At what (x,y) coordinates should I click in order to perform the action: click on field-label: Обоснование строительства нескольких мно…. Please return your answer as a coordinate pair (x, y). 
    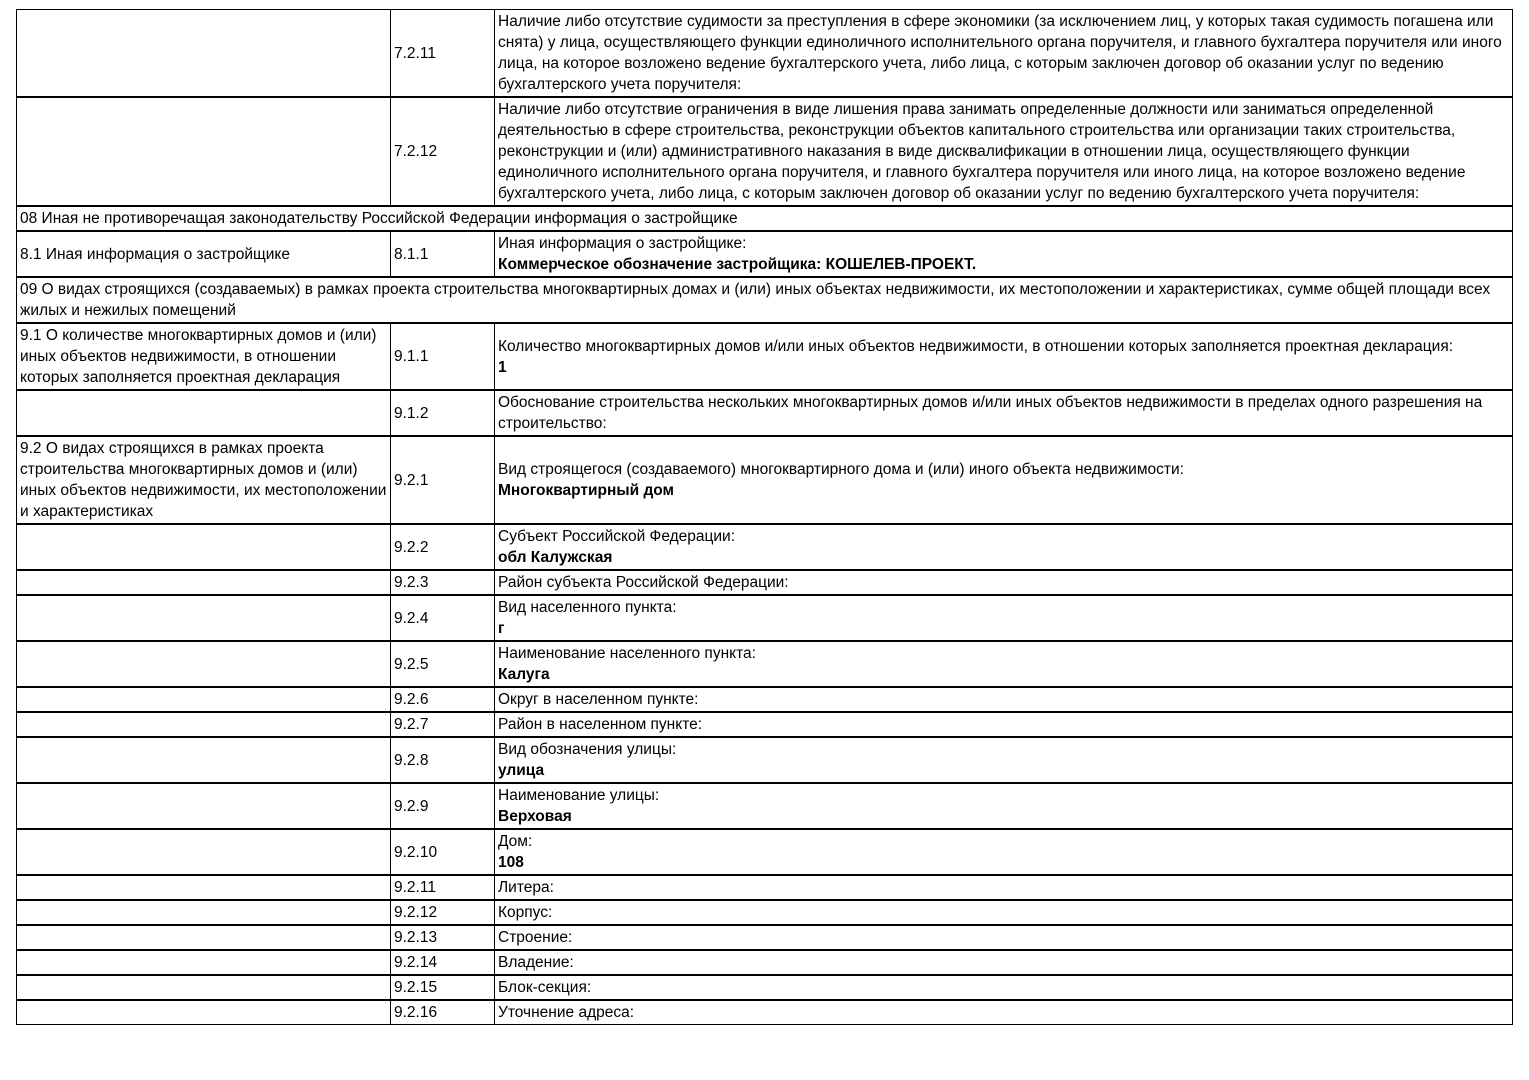
    Looking at the image, I should click on (990, 413).